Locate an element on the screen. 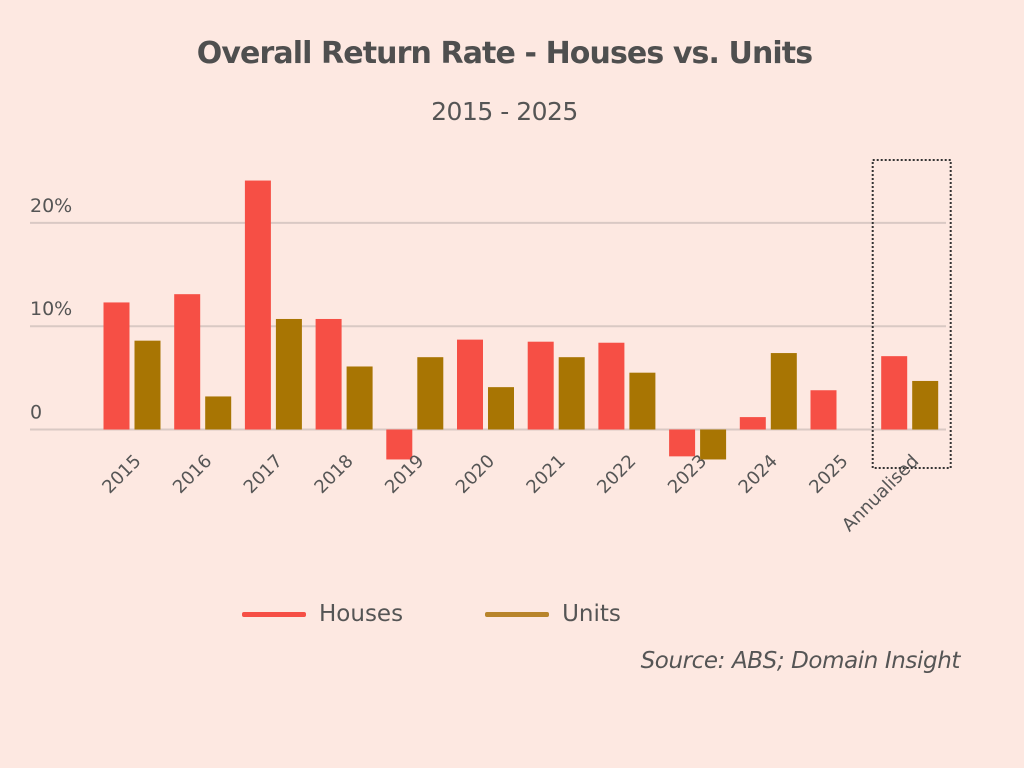 The height and width of the screenshot is (768, 1024). bar-houses-2015 is located at coordinates (116, 366).